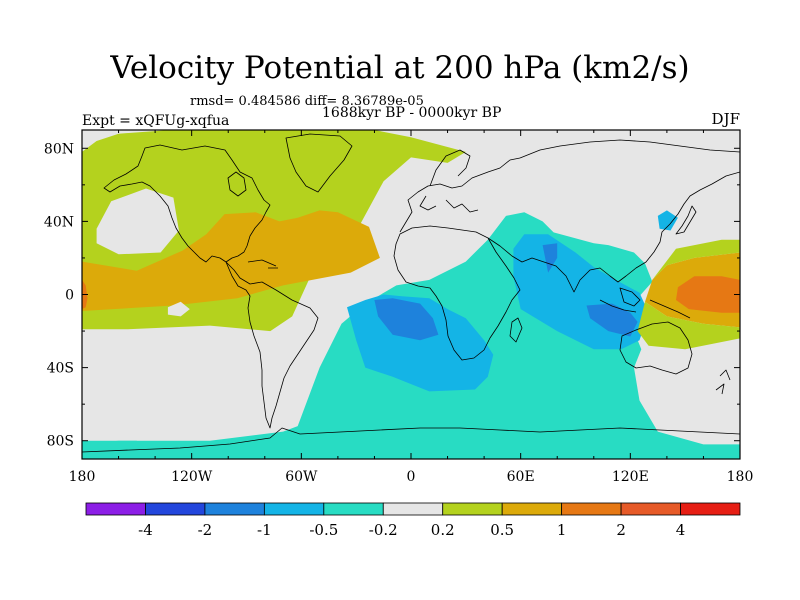  Describe the element at coordinates (411, 440) in the screenshot. I see `coastline-antarctica` at that location.